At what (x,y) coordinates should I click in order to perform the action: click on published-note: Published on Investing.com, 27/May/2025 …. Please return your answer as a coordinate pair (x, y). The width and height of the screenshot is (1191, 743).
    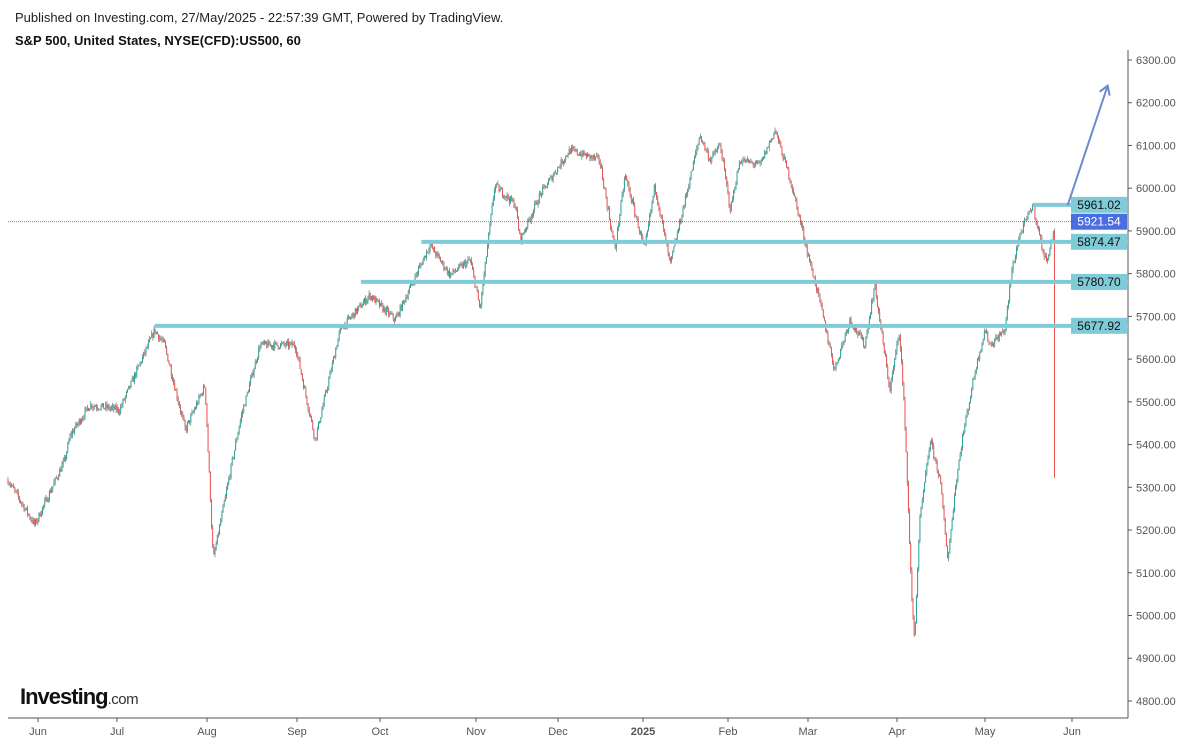
    Looking at the image, I should click on (259, 17).